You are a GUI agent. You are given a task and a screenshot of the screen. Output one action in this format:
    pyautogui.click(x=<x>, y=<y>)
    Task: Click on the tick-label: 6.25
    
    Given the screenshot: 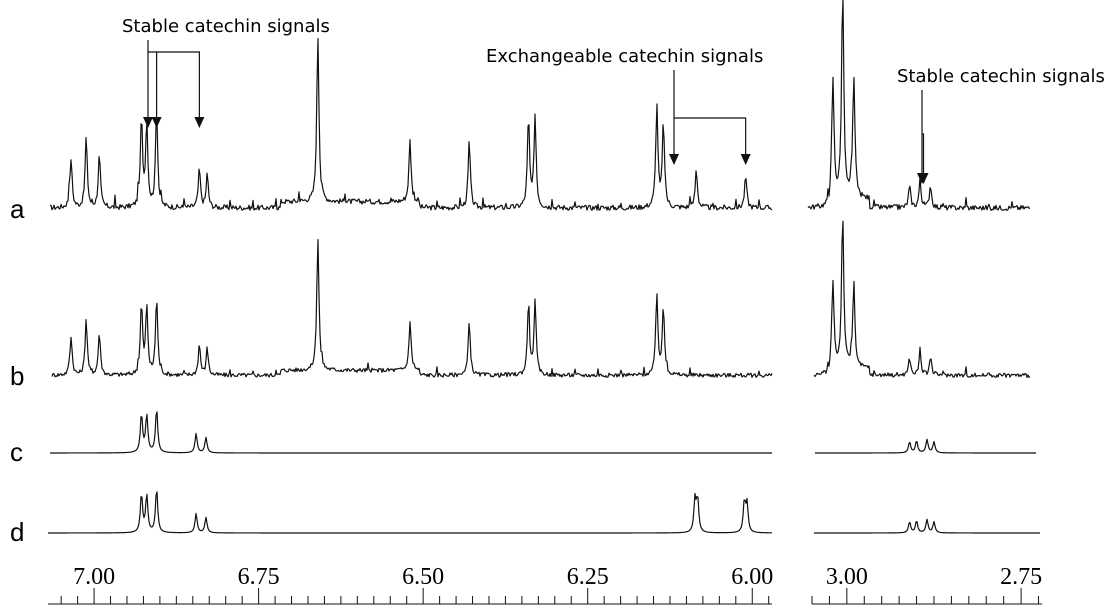 What is the action you would take?
    pyautogui.click(x=588, y=577)
    